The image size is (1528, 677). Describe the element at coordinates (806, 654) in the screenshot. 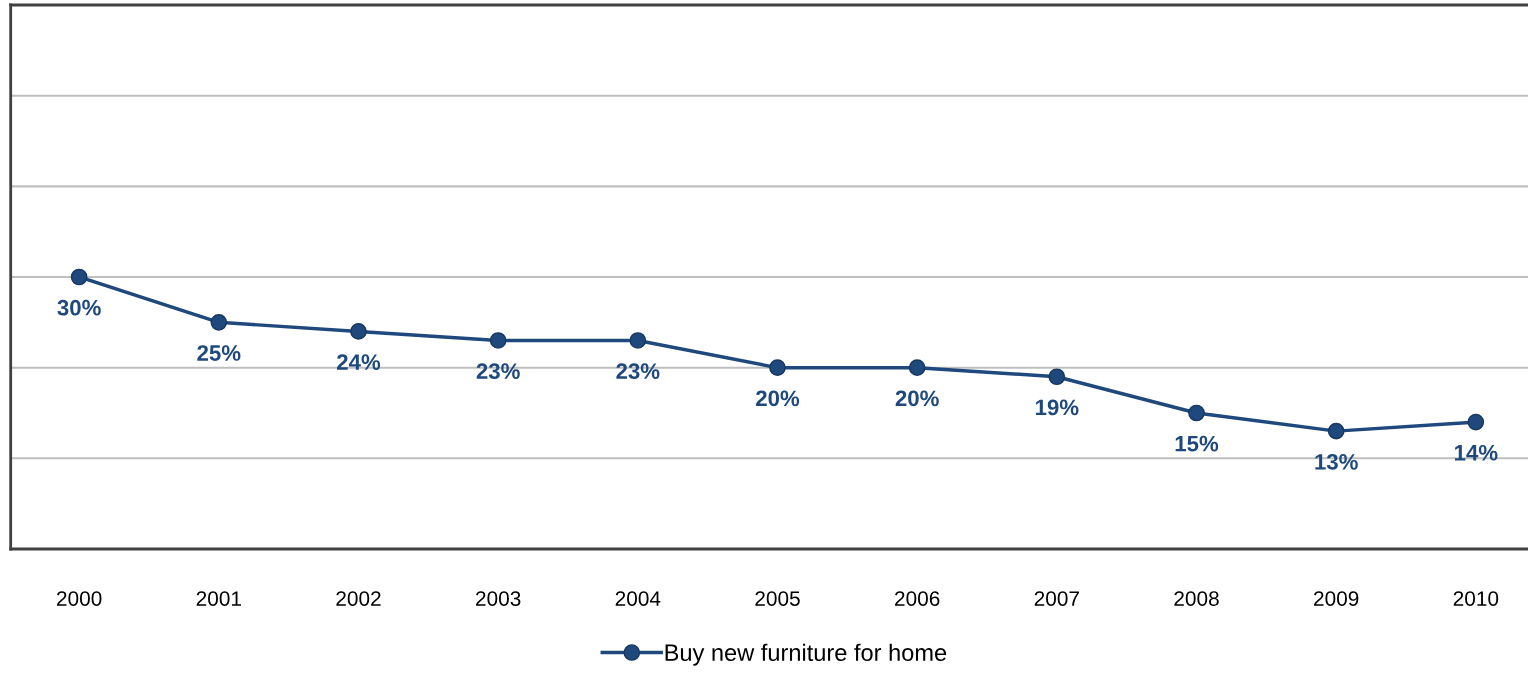

I see `legend-label: Buy new furniture for home` at that location.